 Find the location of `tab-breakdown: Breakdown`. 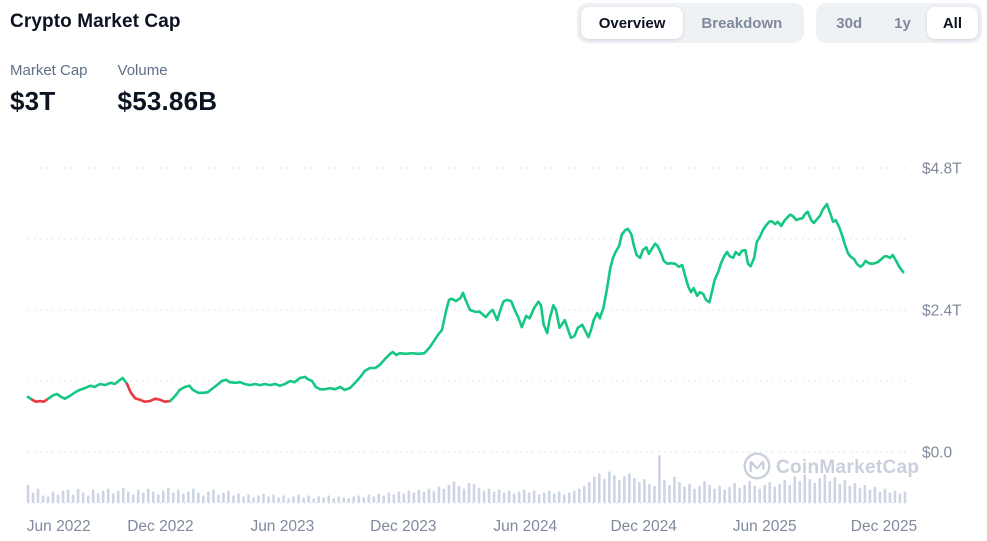

tab-breakdown: Breakdown is located at coordinates (741, 23).